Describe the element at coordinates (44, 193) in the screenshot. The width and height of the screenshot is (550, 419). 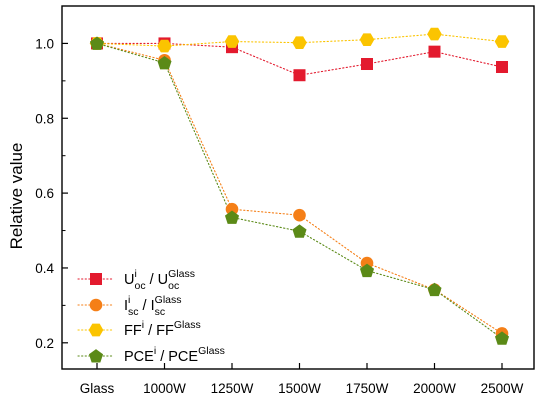
I see `y-tick-label: 0.6` at that location.